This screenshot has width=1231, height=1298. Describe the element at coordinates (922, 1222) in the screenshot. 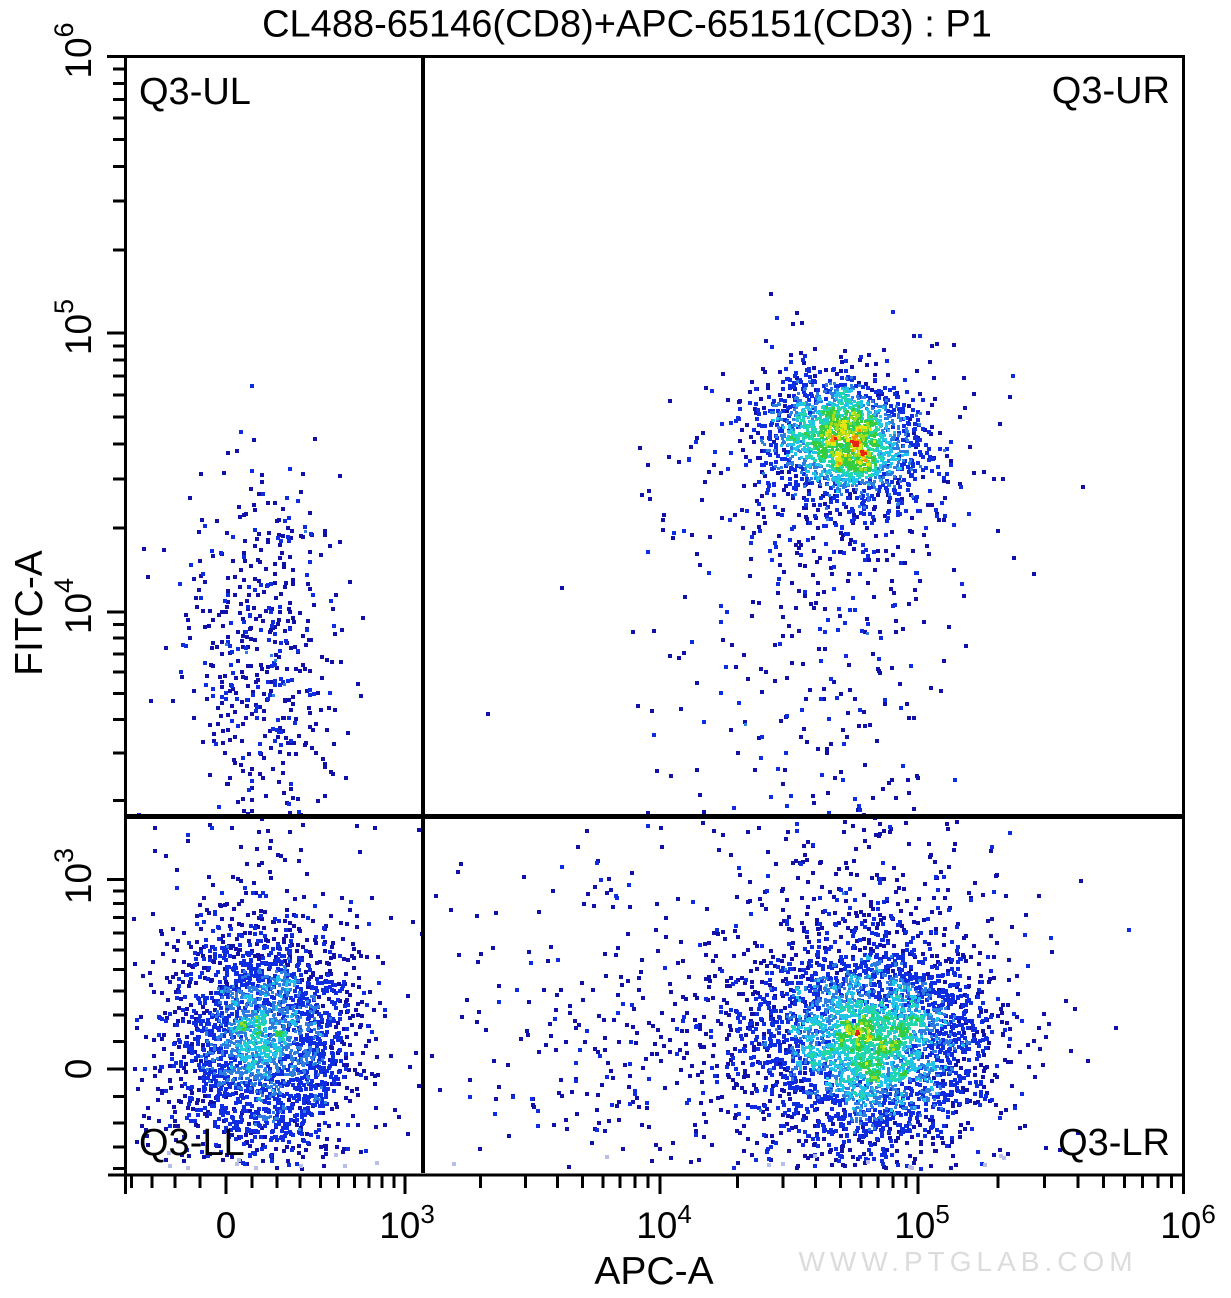

I see `svg-text: 105` at that location.